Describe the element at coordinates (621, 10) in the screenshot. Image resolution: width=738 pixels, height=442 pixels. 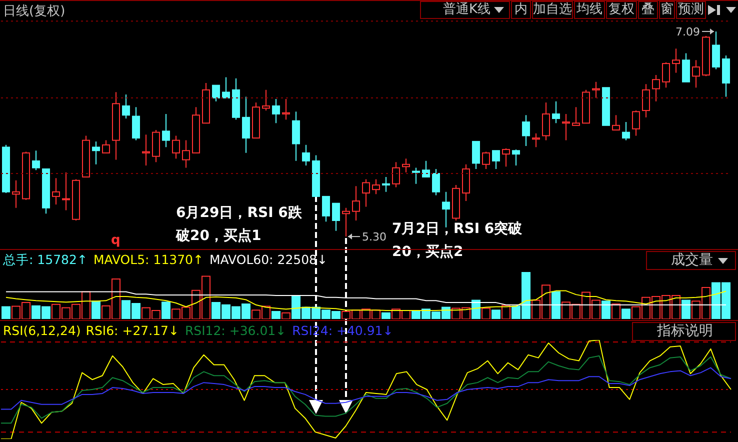
I see `text: 复权` at that location.